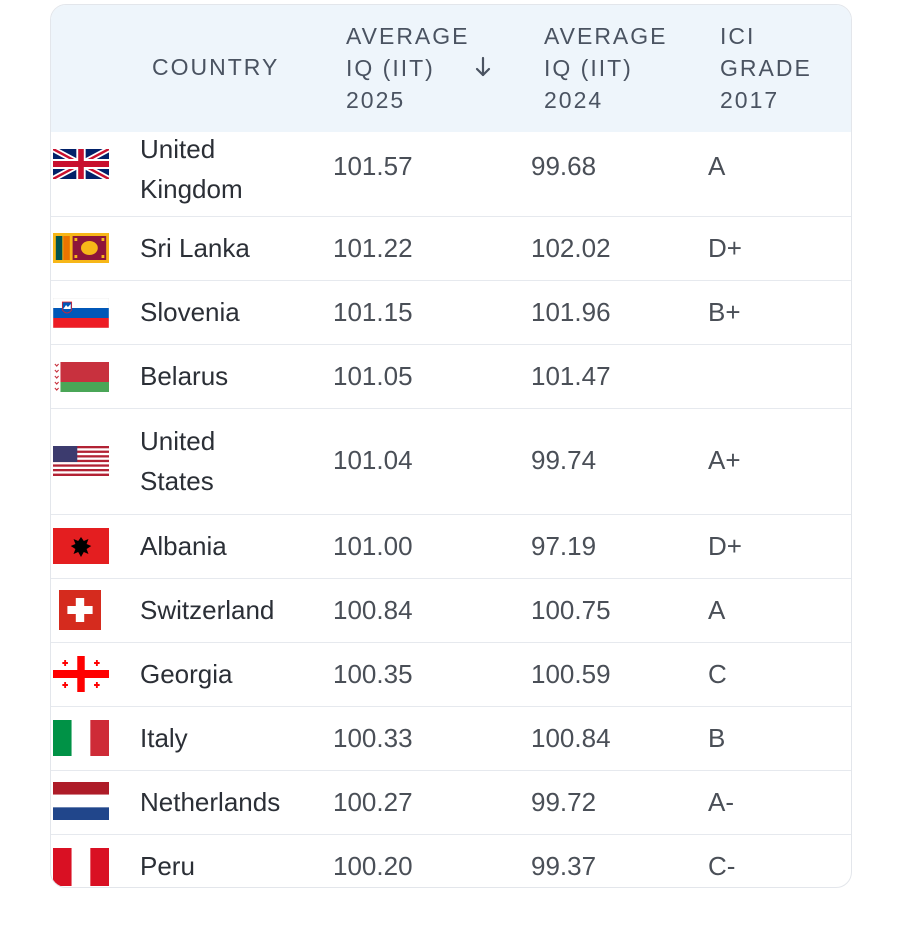  What do you see at coordinates (376, 100) in the screenshot?
I see `column-header-iq-2025-line-3: 2025` at bounding box center [376, 100].